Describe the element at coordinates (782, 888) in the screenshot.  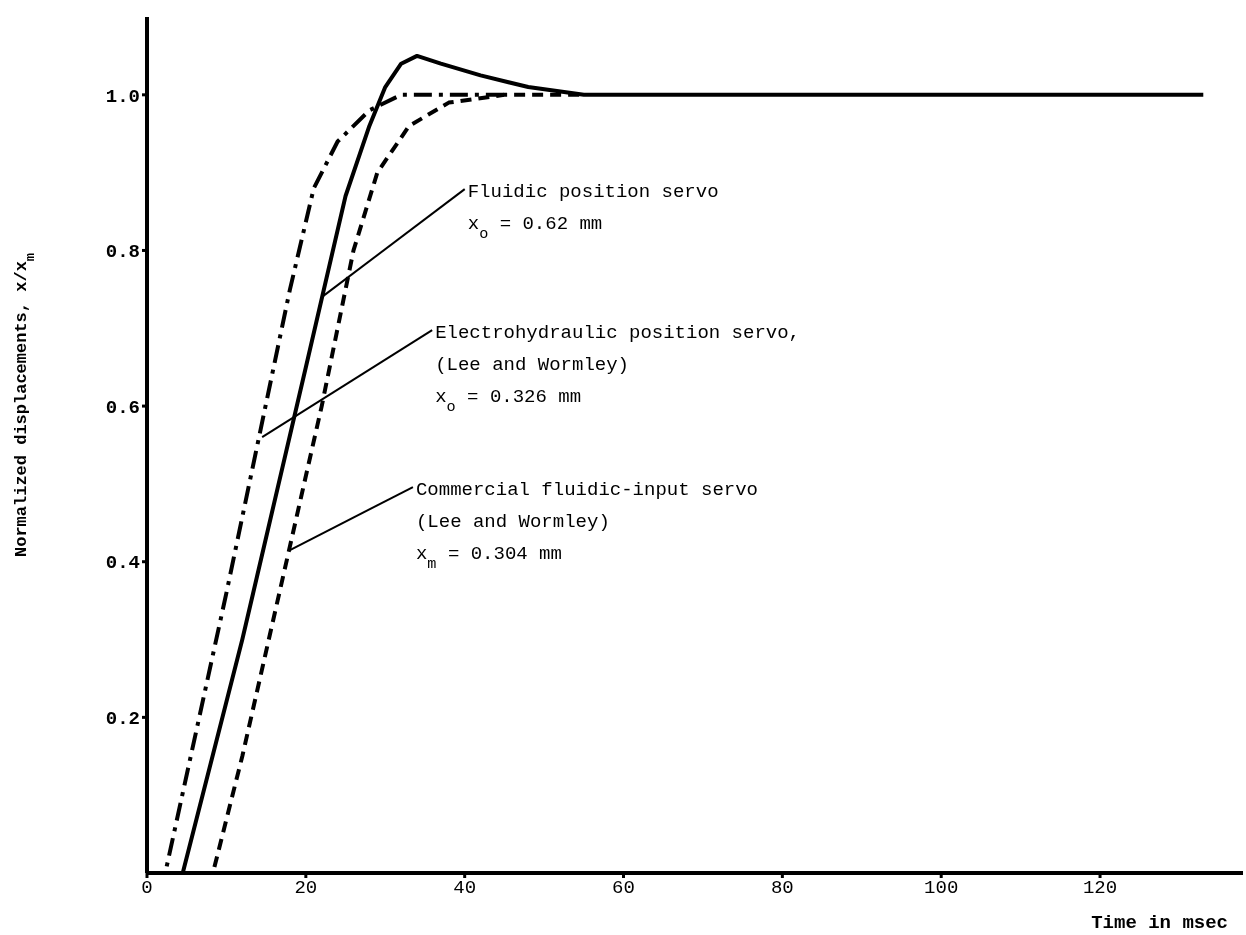
I see `x-tick-label: 80` at that location.